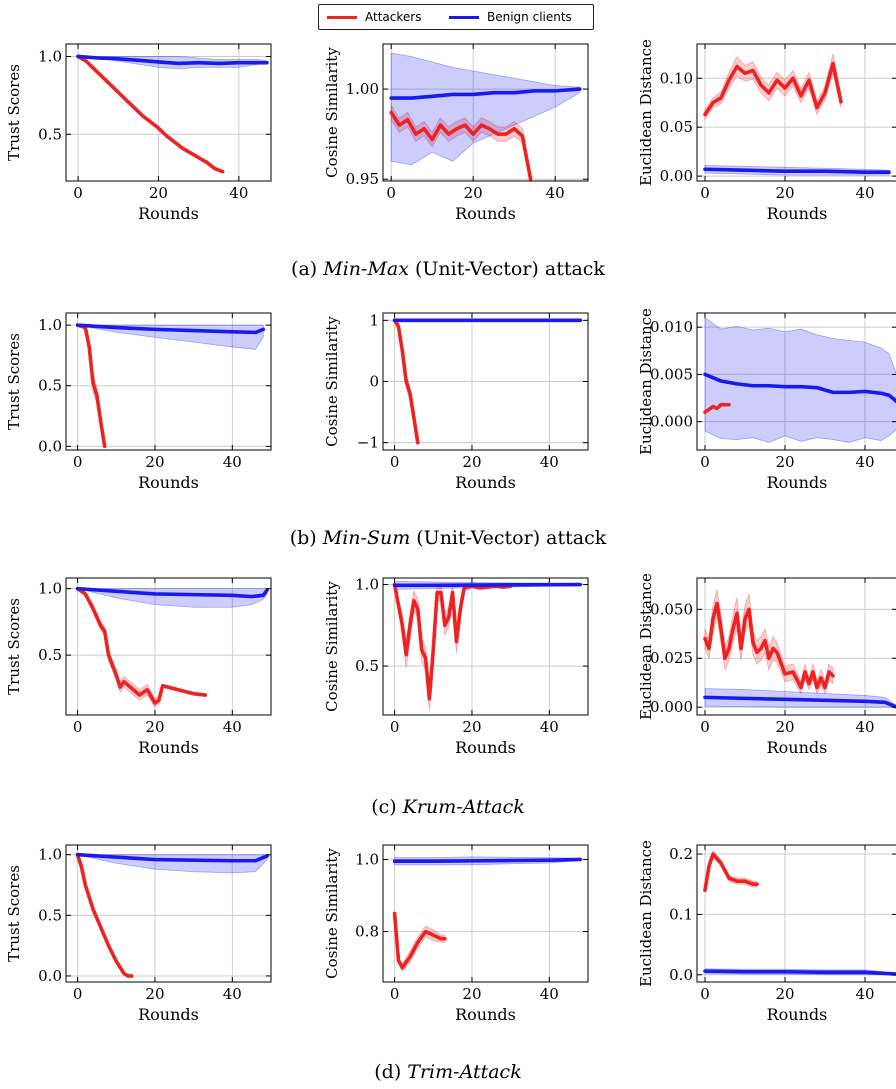 This screenshot has width=896, height=1089. Describe the element at coordinates (681, 914) in the screenshot. I see `y-tick-label-1: 0.1` at that location.